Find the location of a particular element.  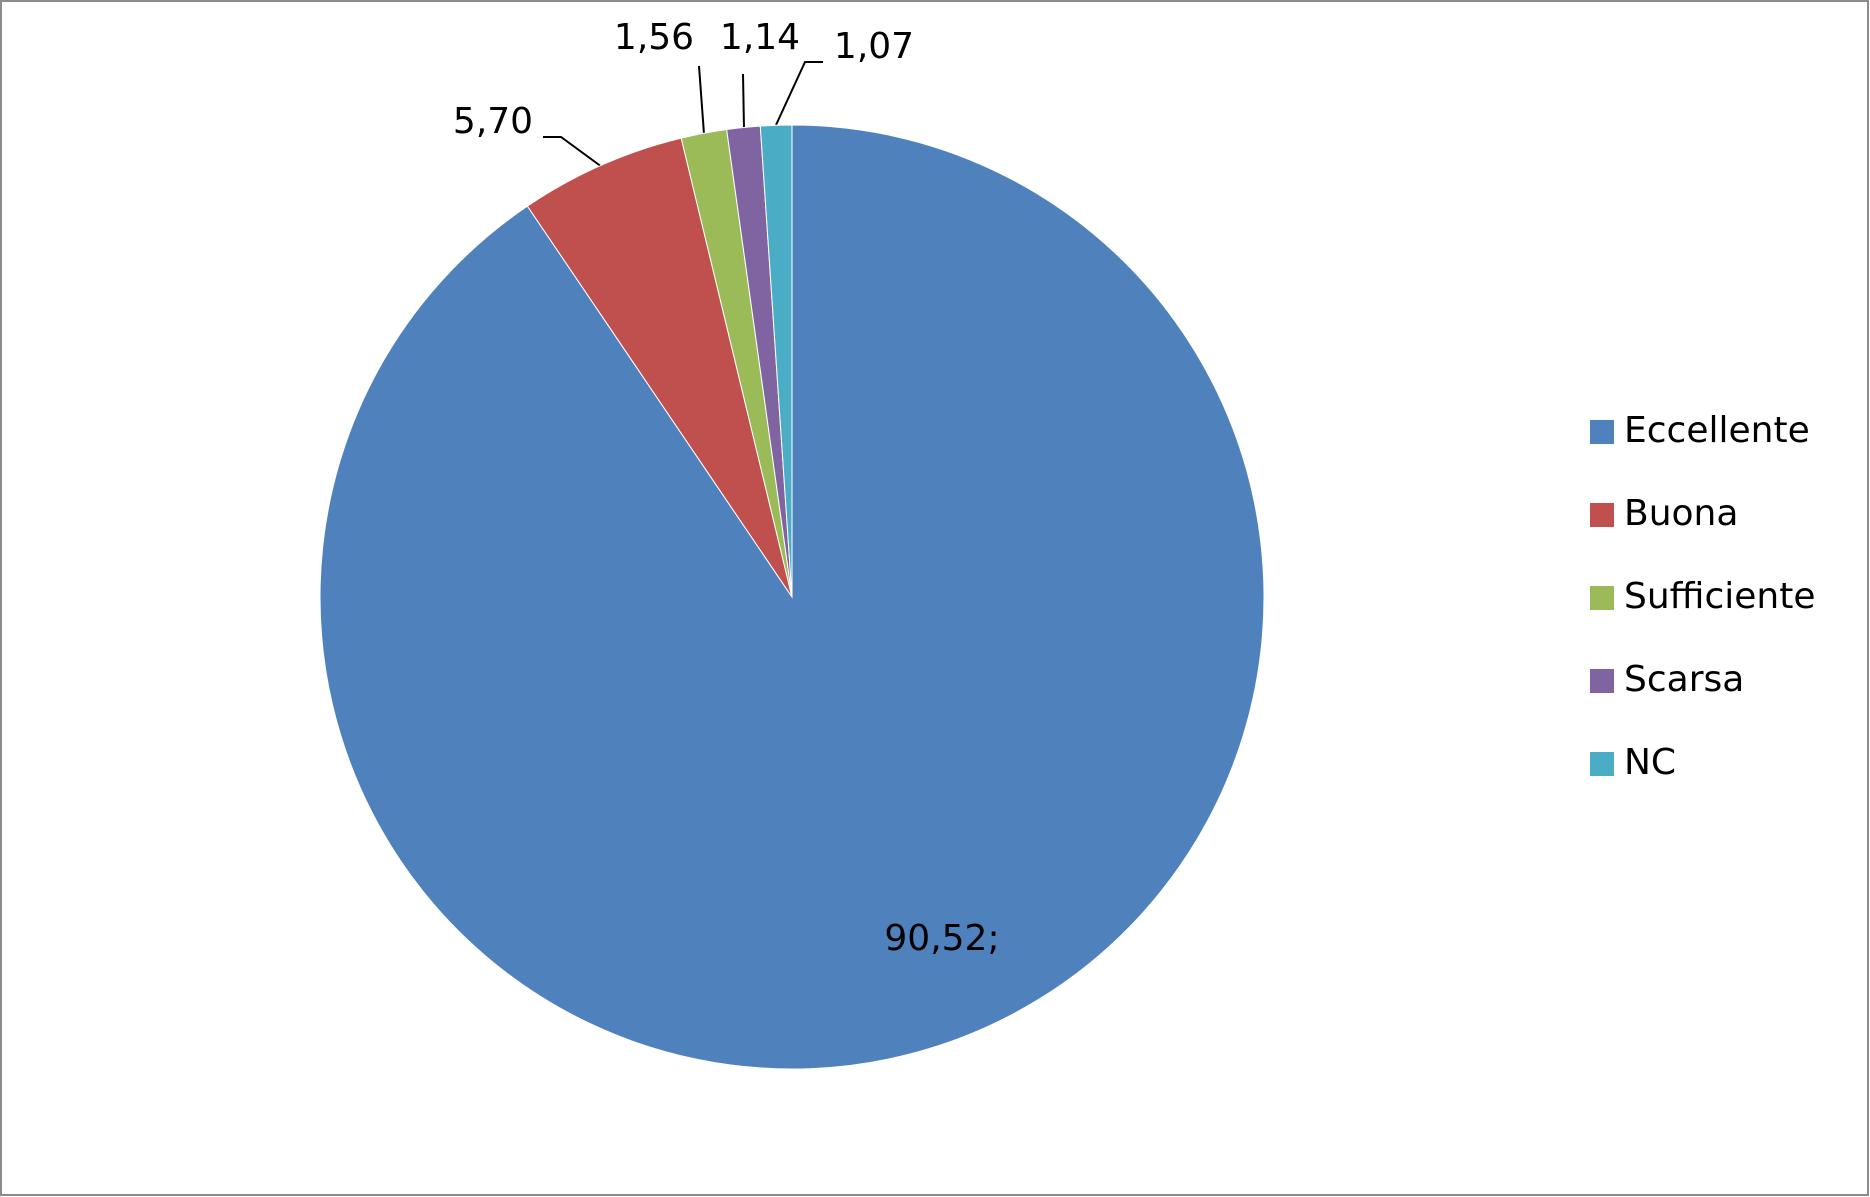

data-label: 1,07 is located at coordinates (874, 46).